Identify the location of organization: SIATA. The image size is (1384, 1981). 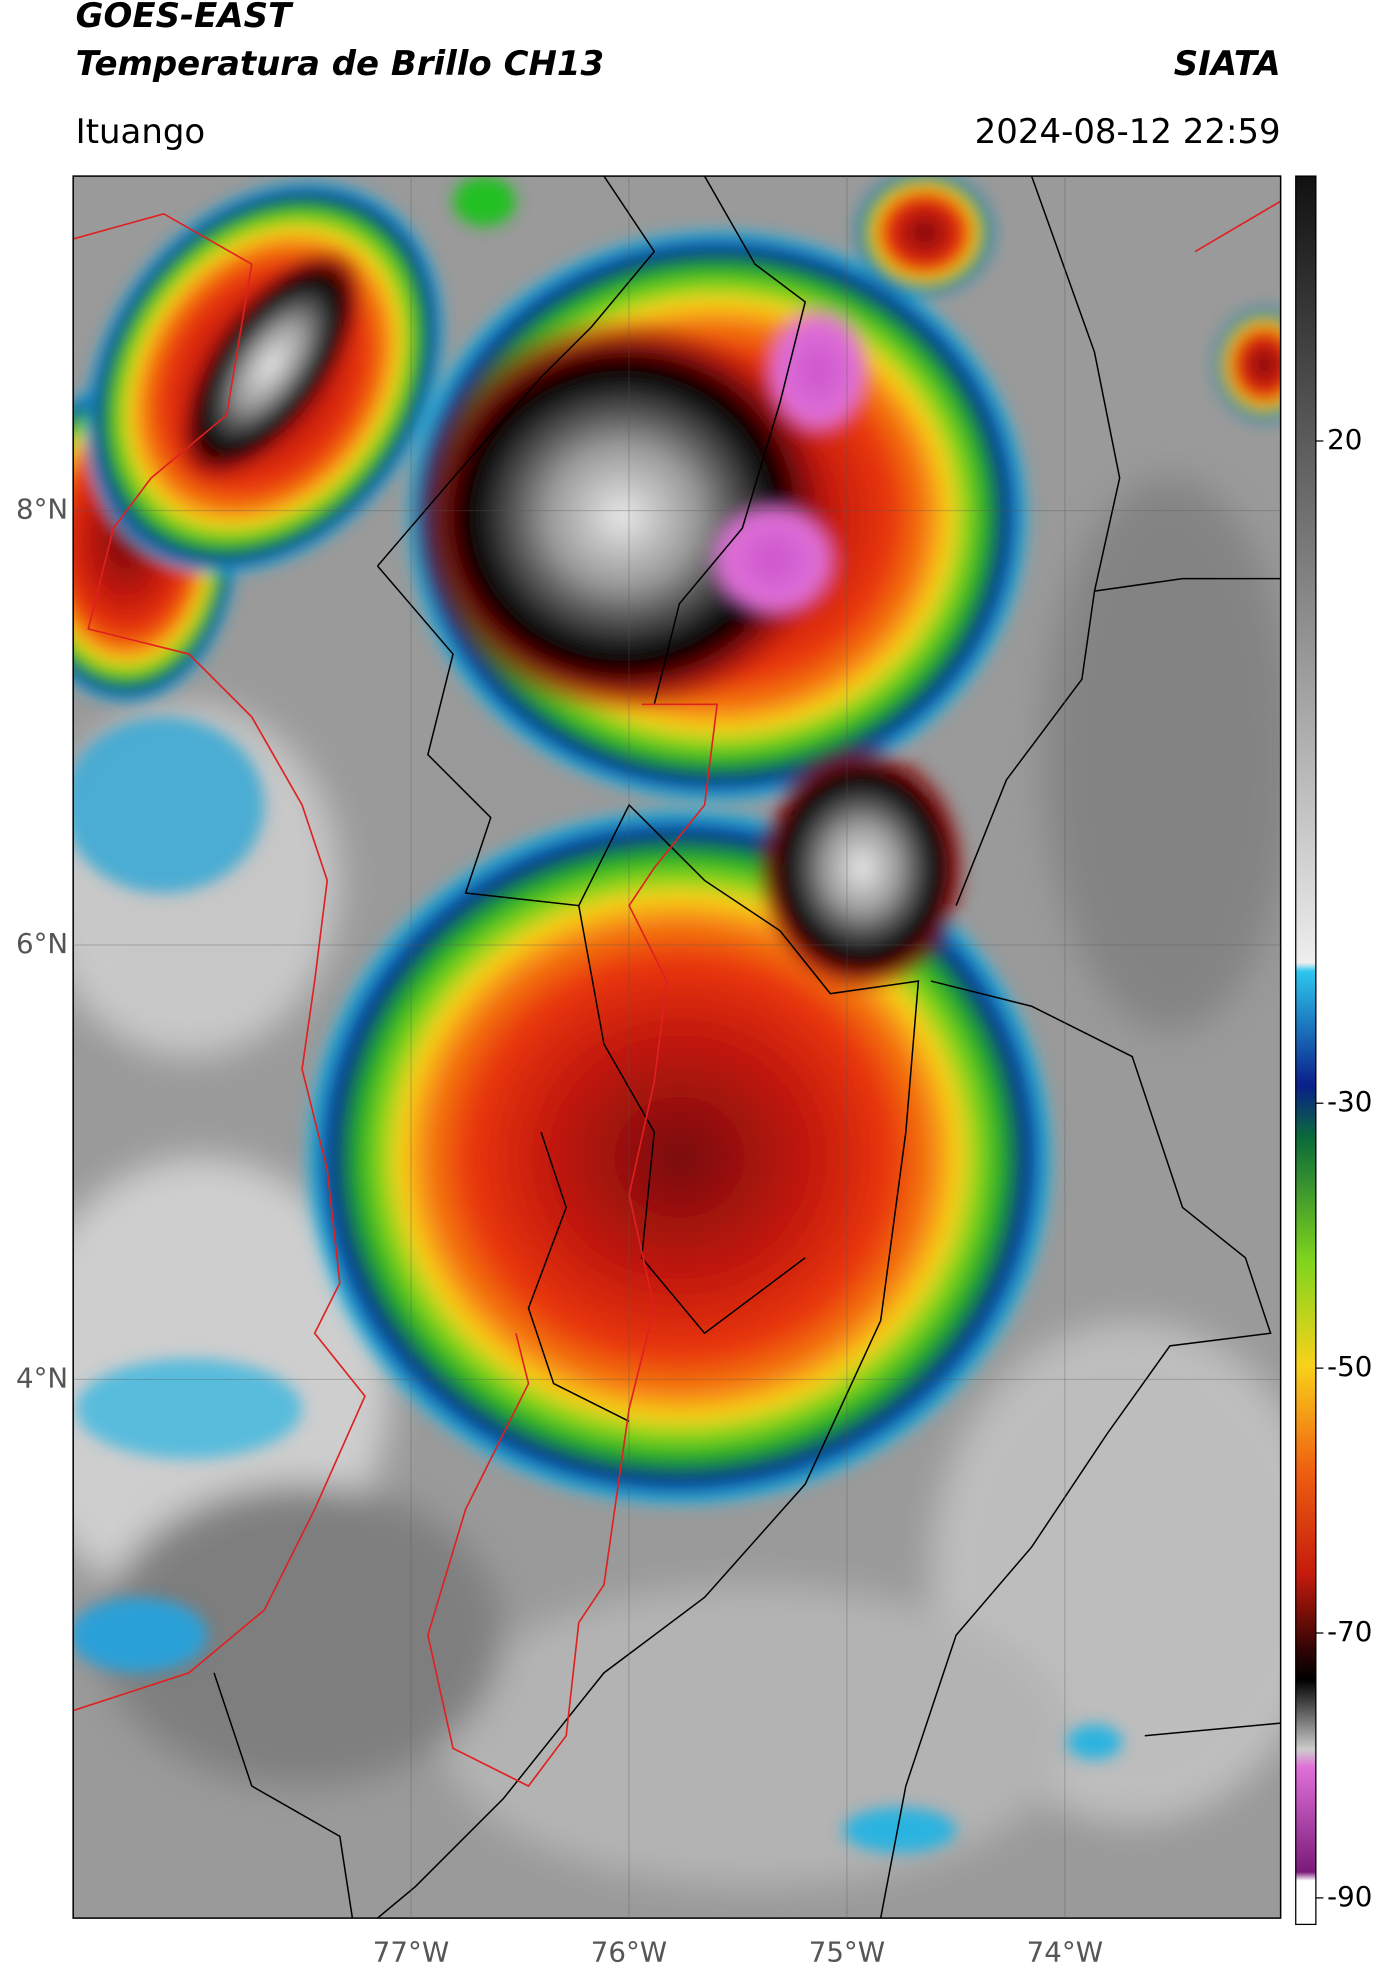
(1227, 64).